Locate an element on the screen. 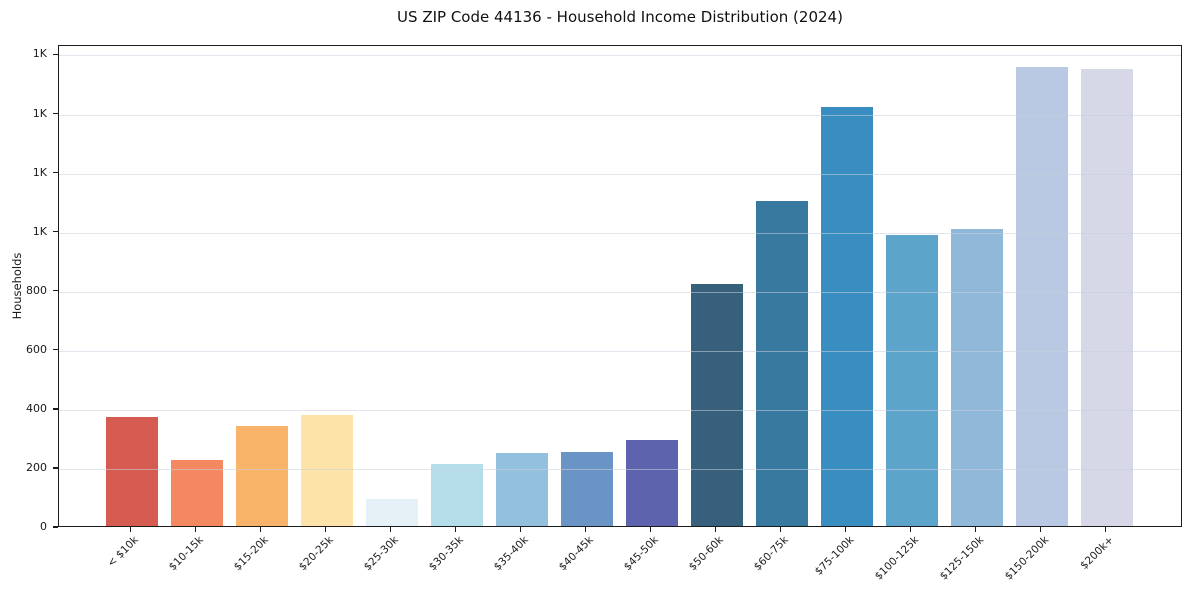  bar-35-40k is located at coordinates (521, 489).